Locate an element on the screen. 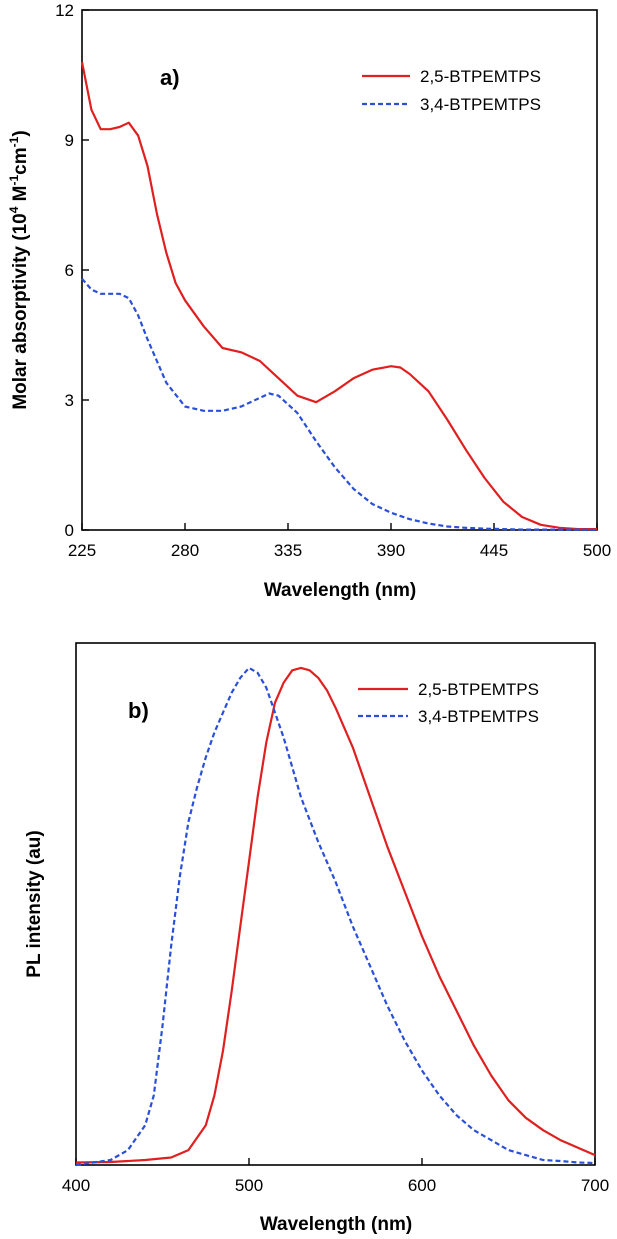 This screenshot has width=617, height=1239. panel-a-y-tick-label: 6 is located at coordinates (69, 270).